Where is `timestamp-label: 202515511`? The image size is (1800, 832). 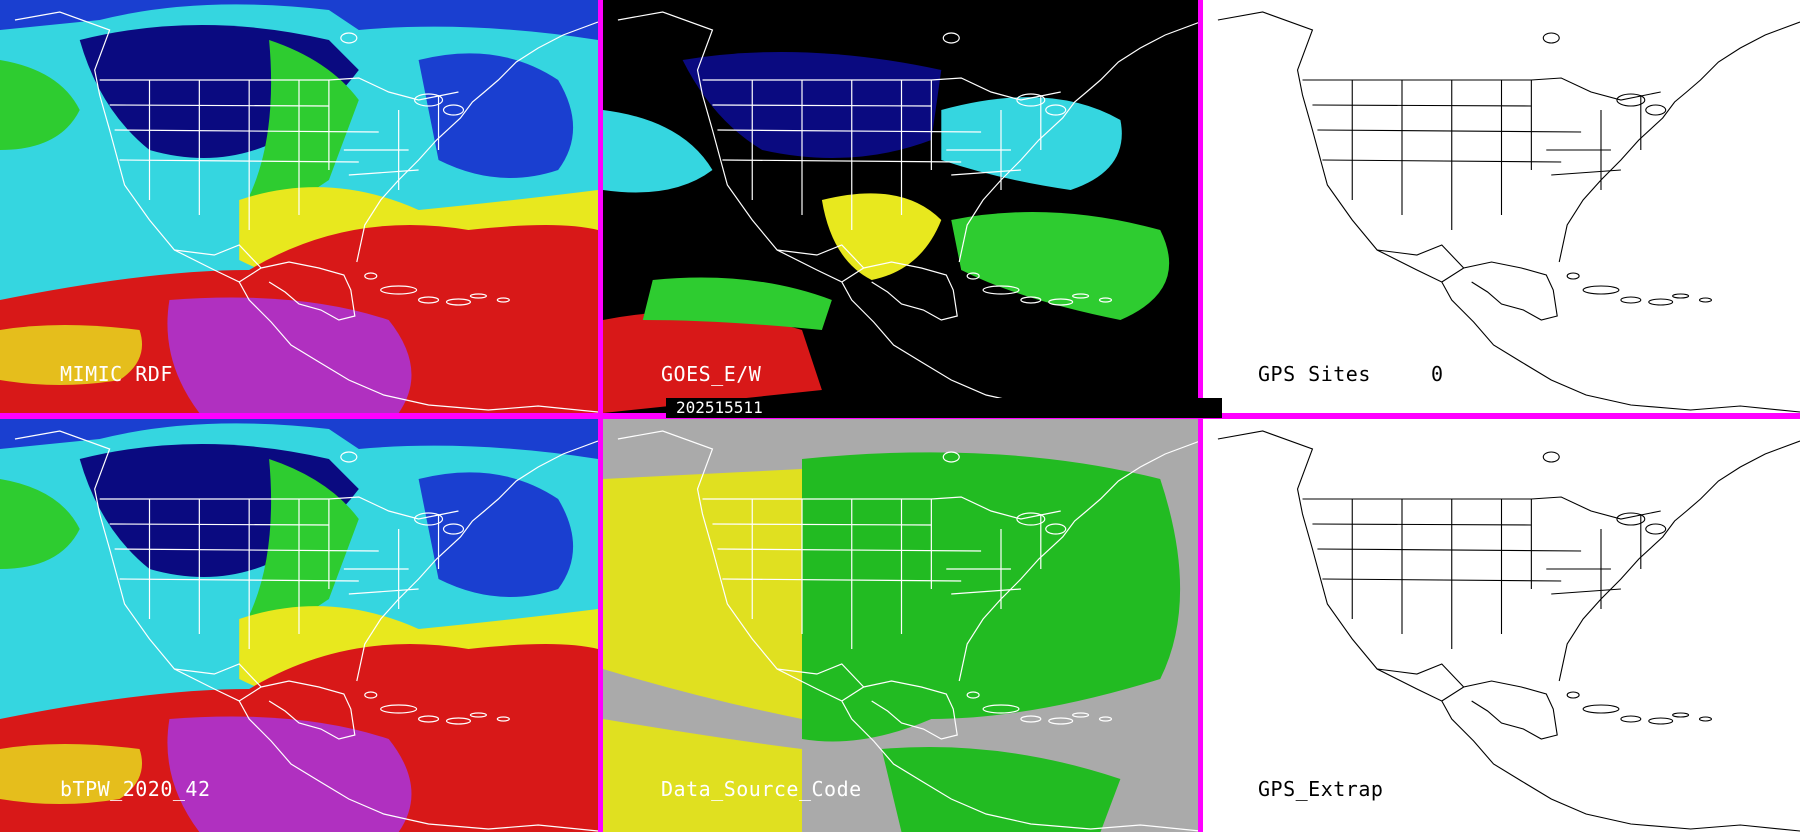 timestamp-label: 202515511 is located at coordinates (944, 408).